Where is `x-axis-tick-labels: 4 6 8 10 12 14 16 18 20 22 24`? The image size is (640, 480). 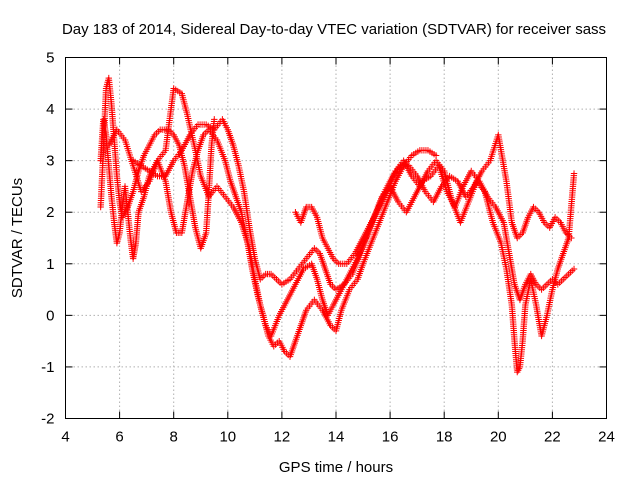
x-axis-tick-labels: 4 6 8 10 12 14 16 18 20 22 24 is located at coordinates (338, 437).